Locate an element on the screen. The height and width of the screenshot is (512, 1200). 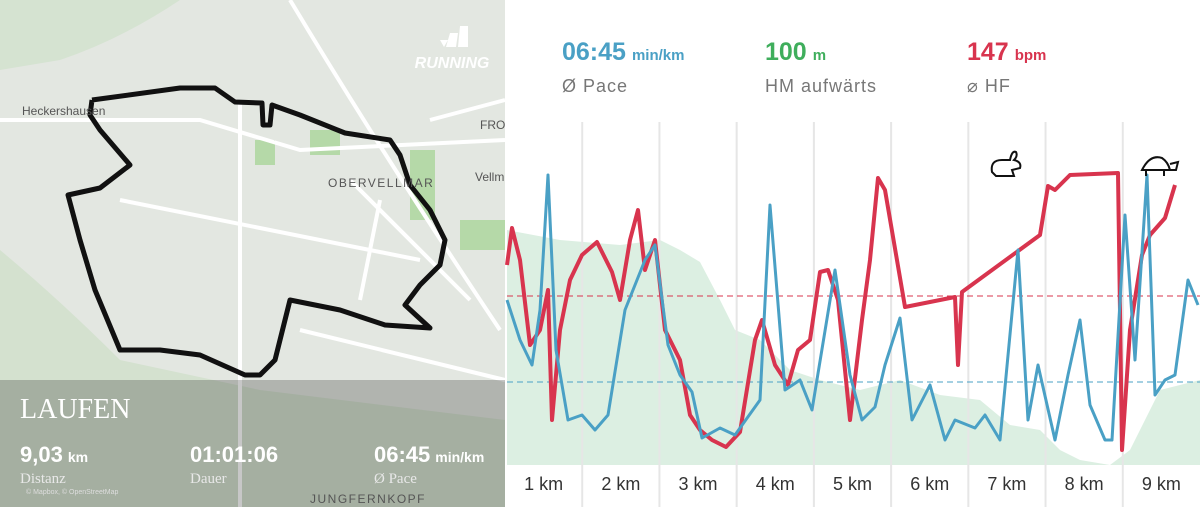
x-label: 1 km is located at coordinates (543, 484).